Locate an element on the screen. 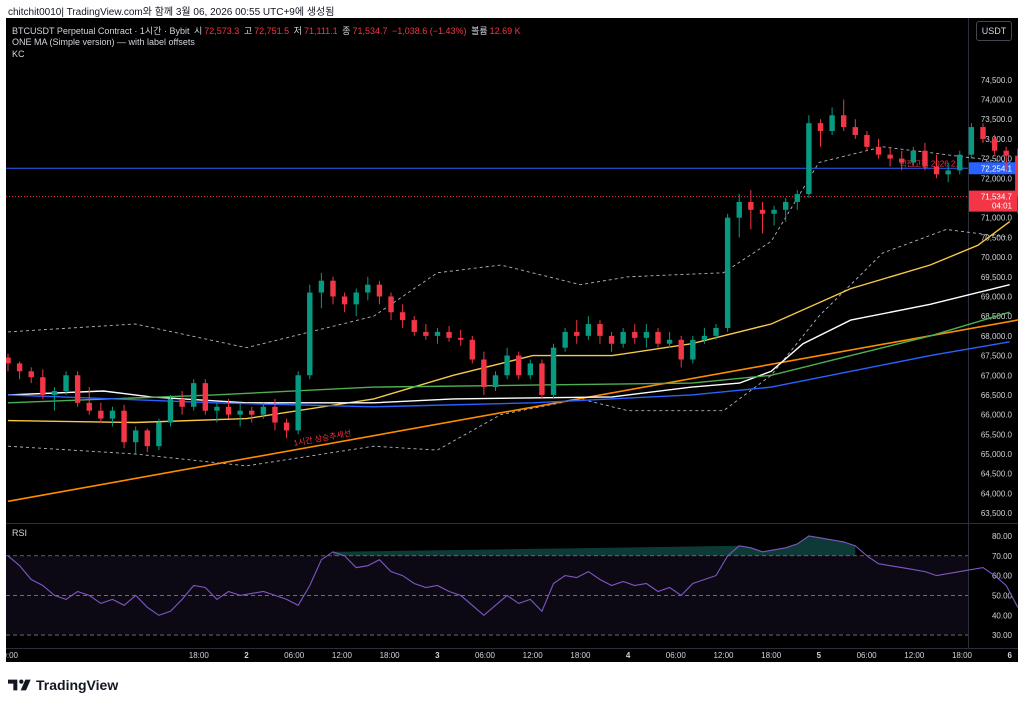 The height and width of the screenshot is (705, 1024). bar-countdown-text: 04:01 is located at coordinates (1002, 206).